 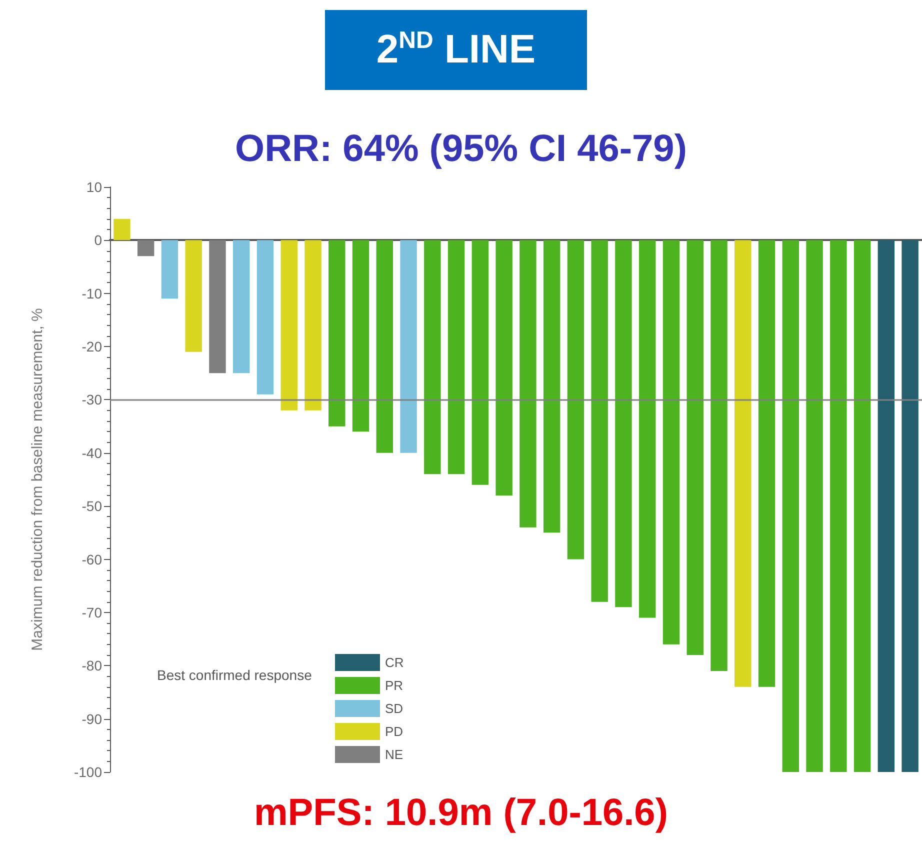 I want to click on y-tick-label: -60, so click(x=92, y=559).